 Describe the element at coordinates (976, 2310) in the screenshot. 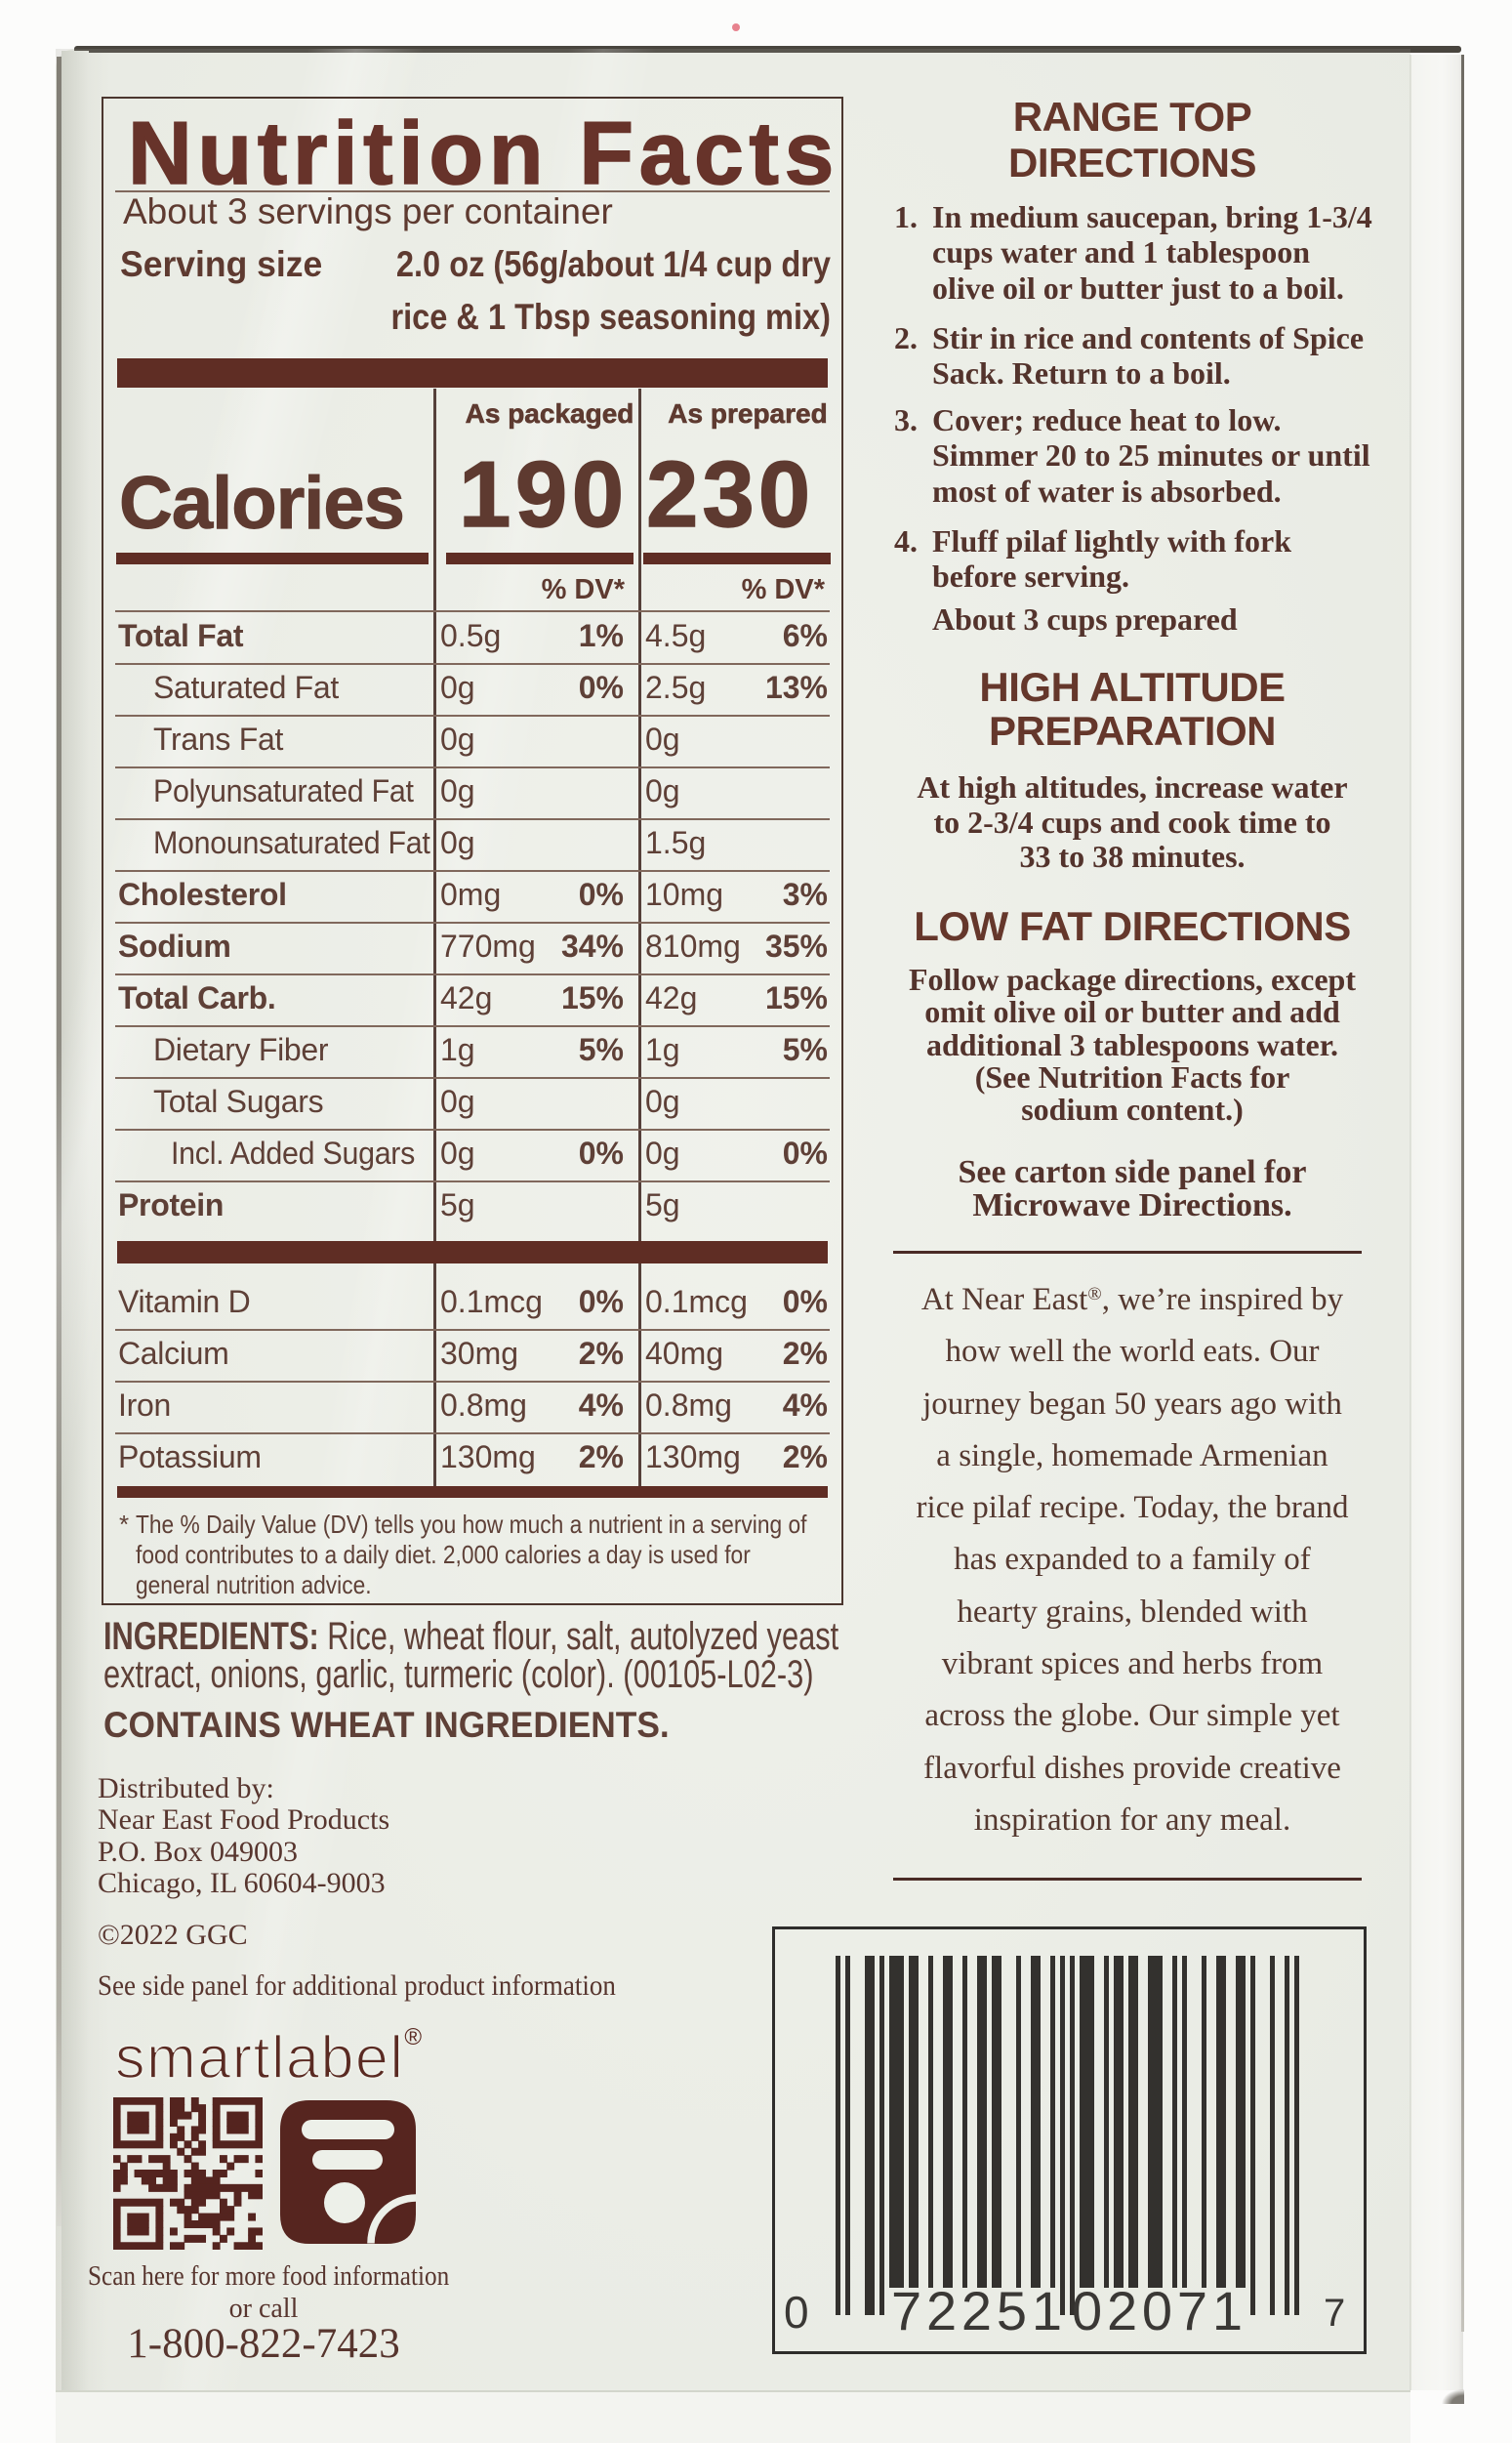

I see `svg-text: 72251` at that location.